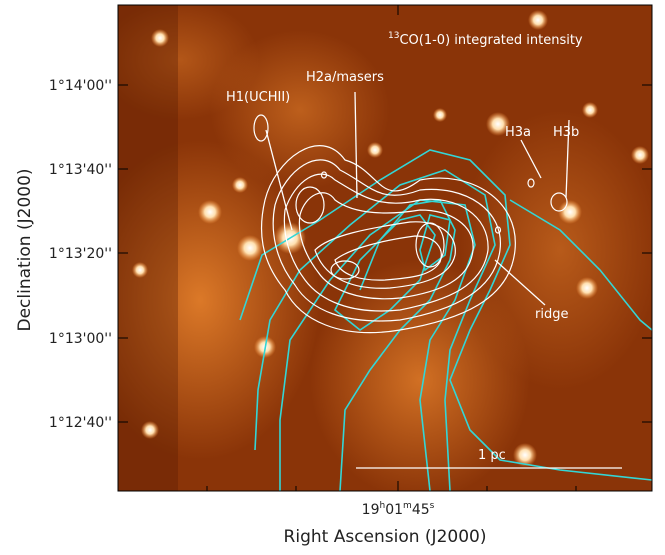 Image resolution: width=665 pixels, height=555 pixels. Describe the element at coordinates (394, 510) in the screenshot. I see `x-tick-part: 01` at that location.